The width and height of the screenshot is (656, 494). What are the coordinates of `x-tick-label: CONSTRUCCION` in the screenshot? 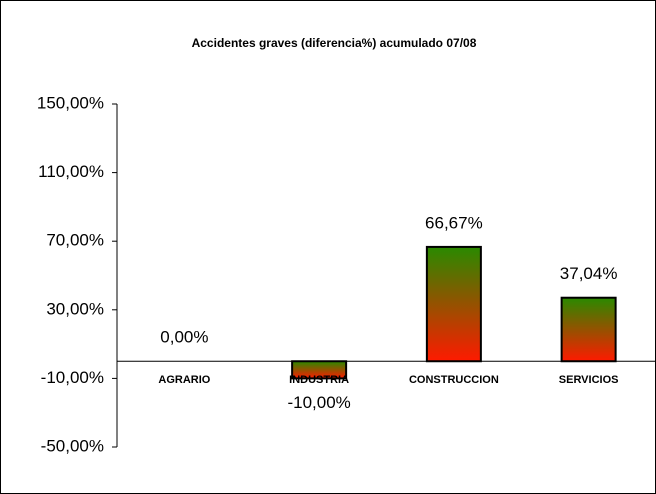 It's located at (454, 380).